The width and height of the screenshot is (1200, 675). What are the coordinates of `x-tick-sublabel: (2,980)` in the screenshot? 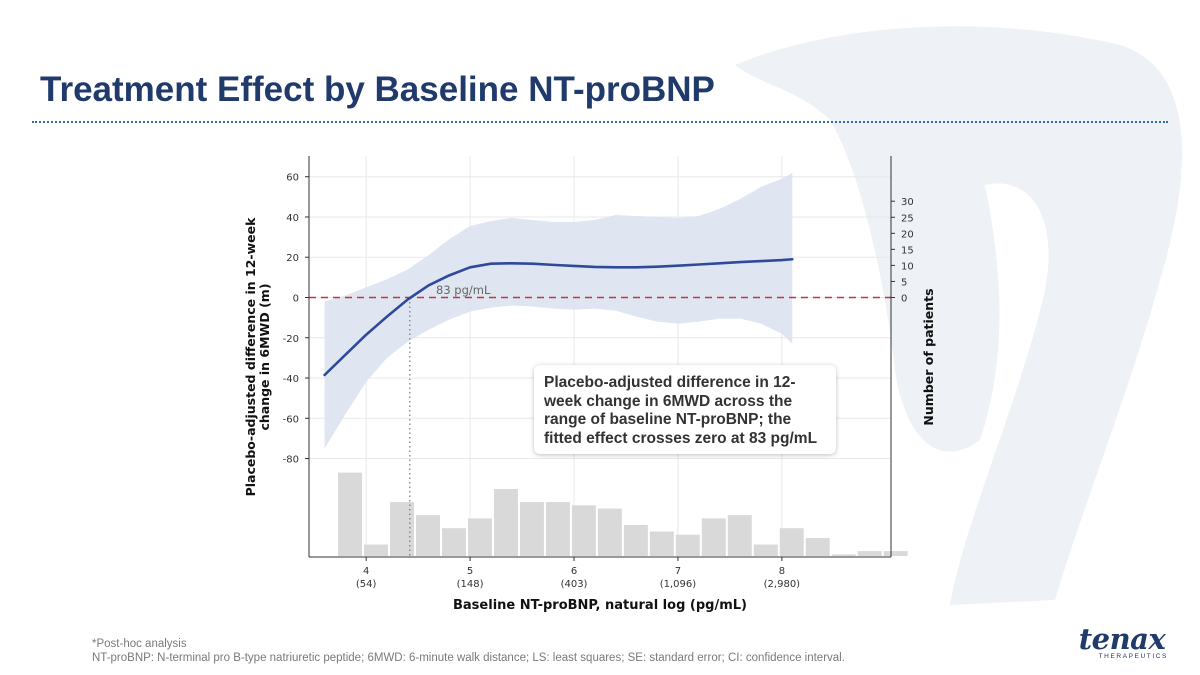 It's located at (782, 584).